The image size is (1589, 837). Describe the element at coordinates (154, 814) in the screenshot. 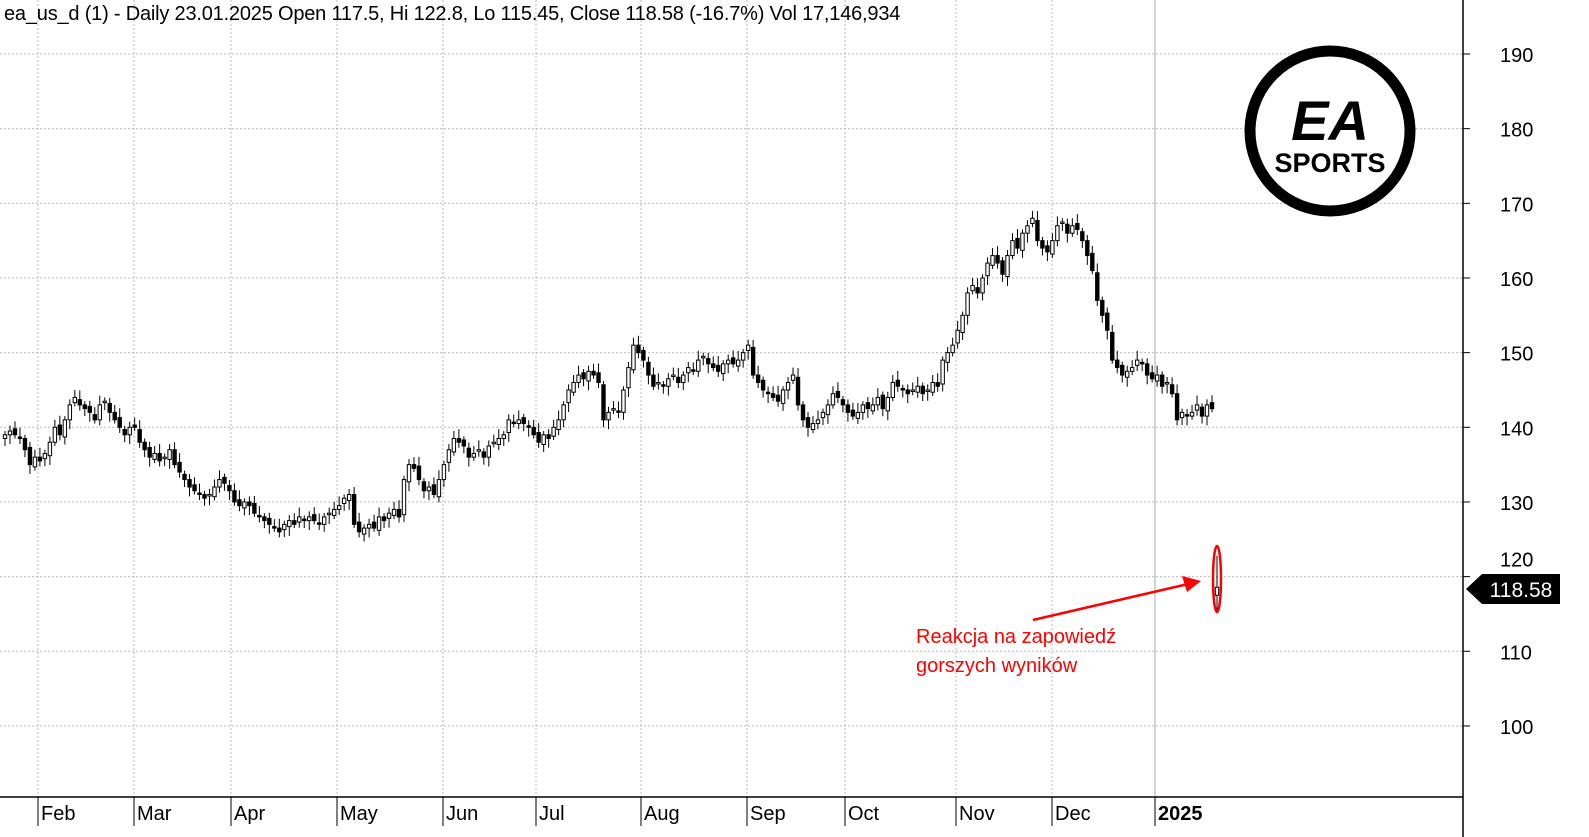

I see `x-tick-label: Mar` at that location.